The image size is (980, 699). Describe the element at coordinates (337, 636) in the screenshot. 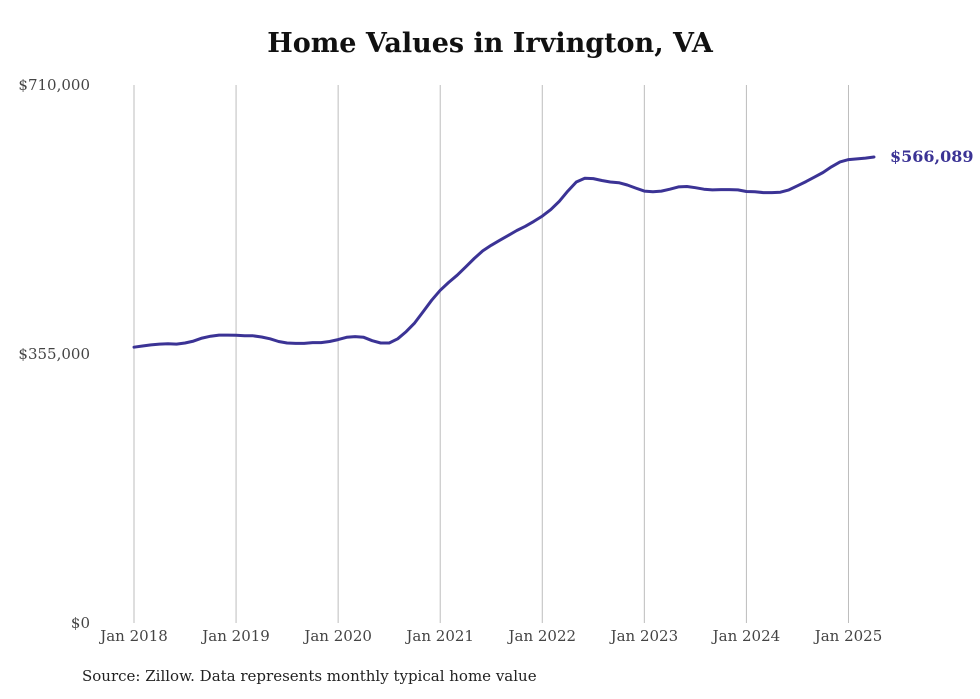

I see `x-tick-label: Jan 2020` at that location.